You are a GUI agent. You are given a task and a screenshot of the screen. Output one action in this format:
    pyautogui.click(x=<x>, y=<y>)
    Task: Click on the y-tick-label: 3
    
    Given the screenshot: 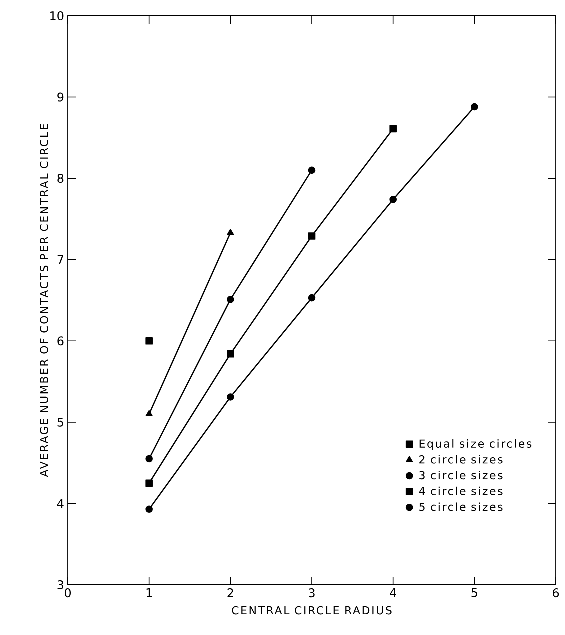 What is the action you would take?
    pyautogui.click(x=61, y=585)
    